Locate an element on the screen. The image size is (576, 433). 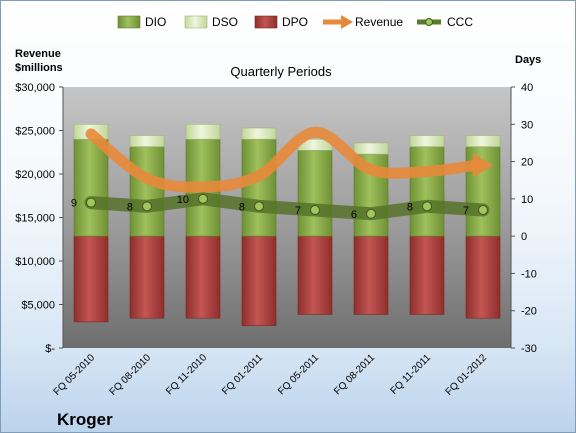
right-tick-label: -10 is located at coordinates (529, 274).